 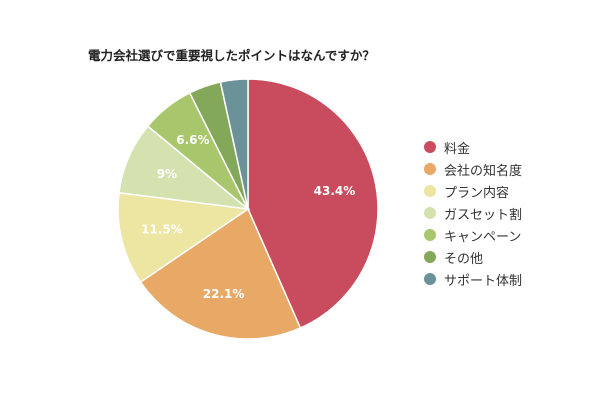 I want to click on legend-item-campaign: キャンペーン, so click(x=473, y=235).